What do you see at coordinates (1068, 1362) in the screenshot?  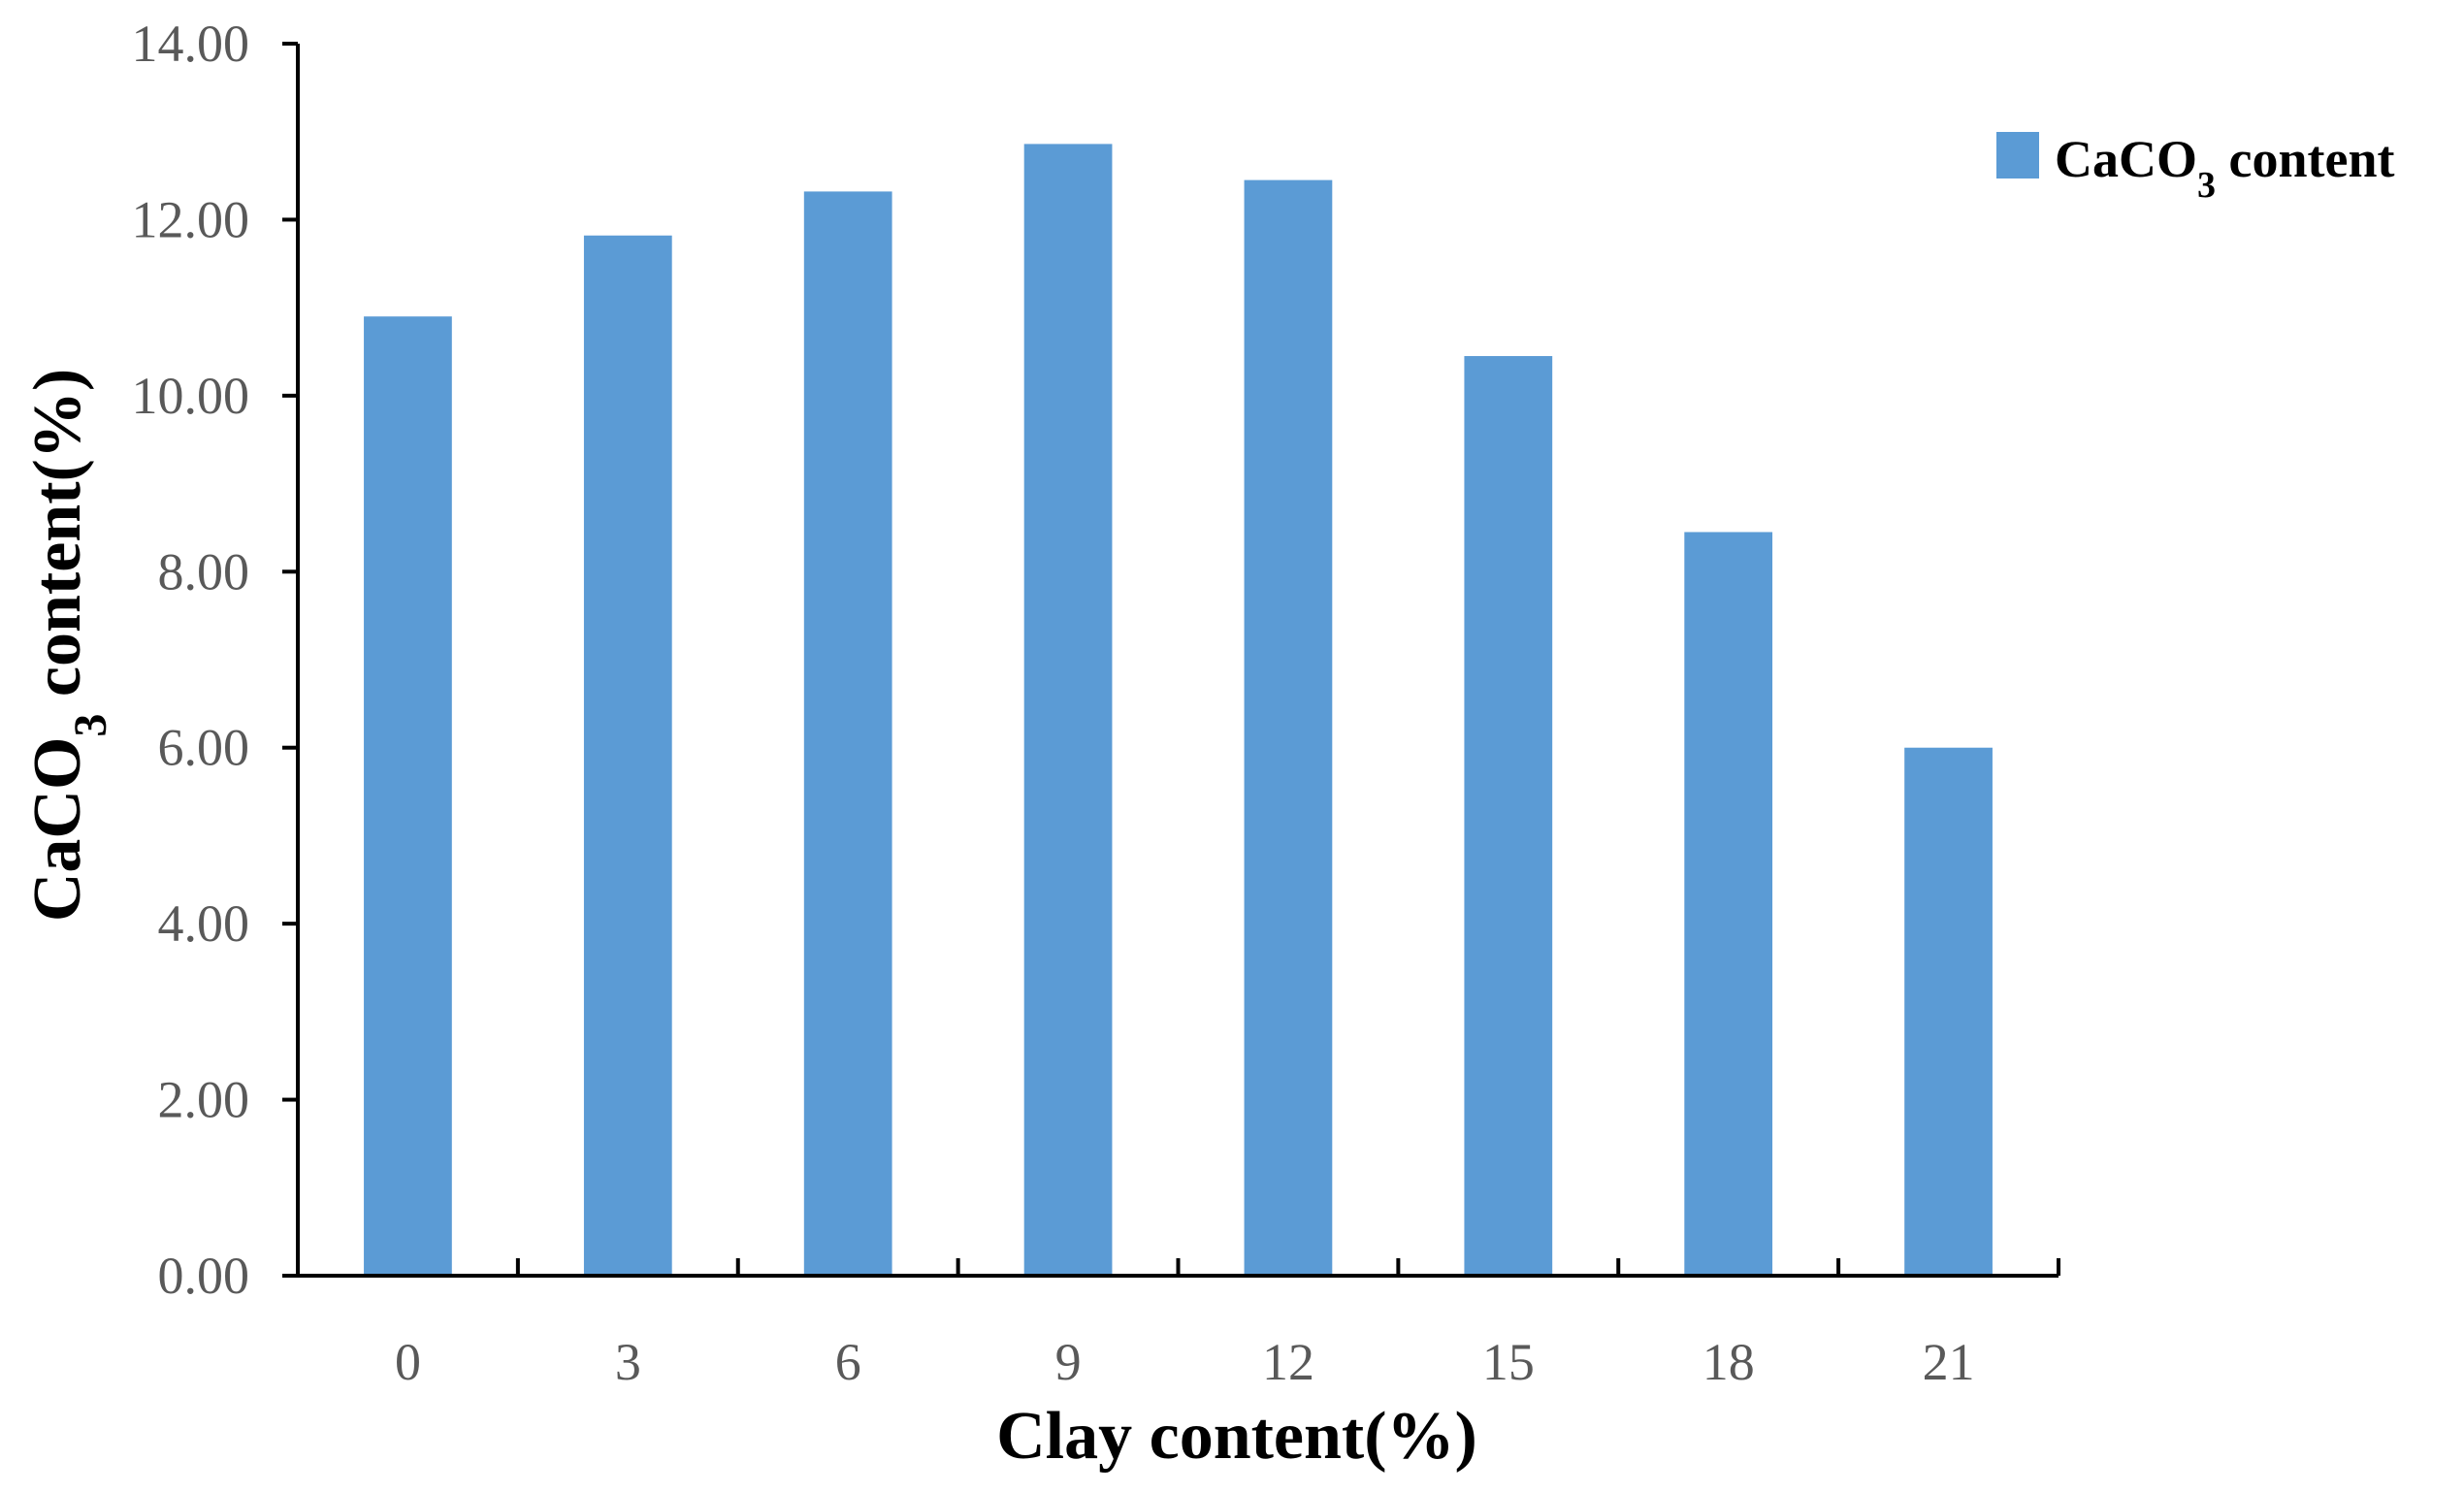 I see `x-tick-label: 9` at bounding box center [1068, 1362].